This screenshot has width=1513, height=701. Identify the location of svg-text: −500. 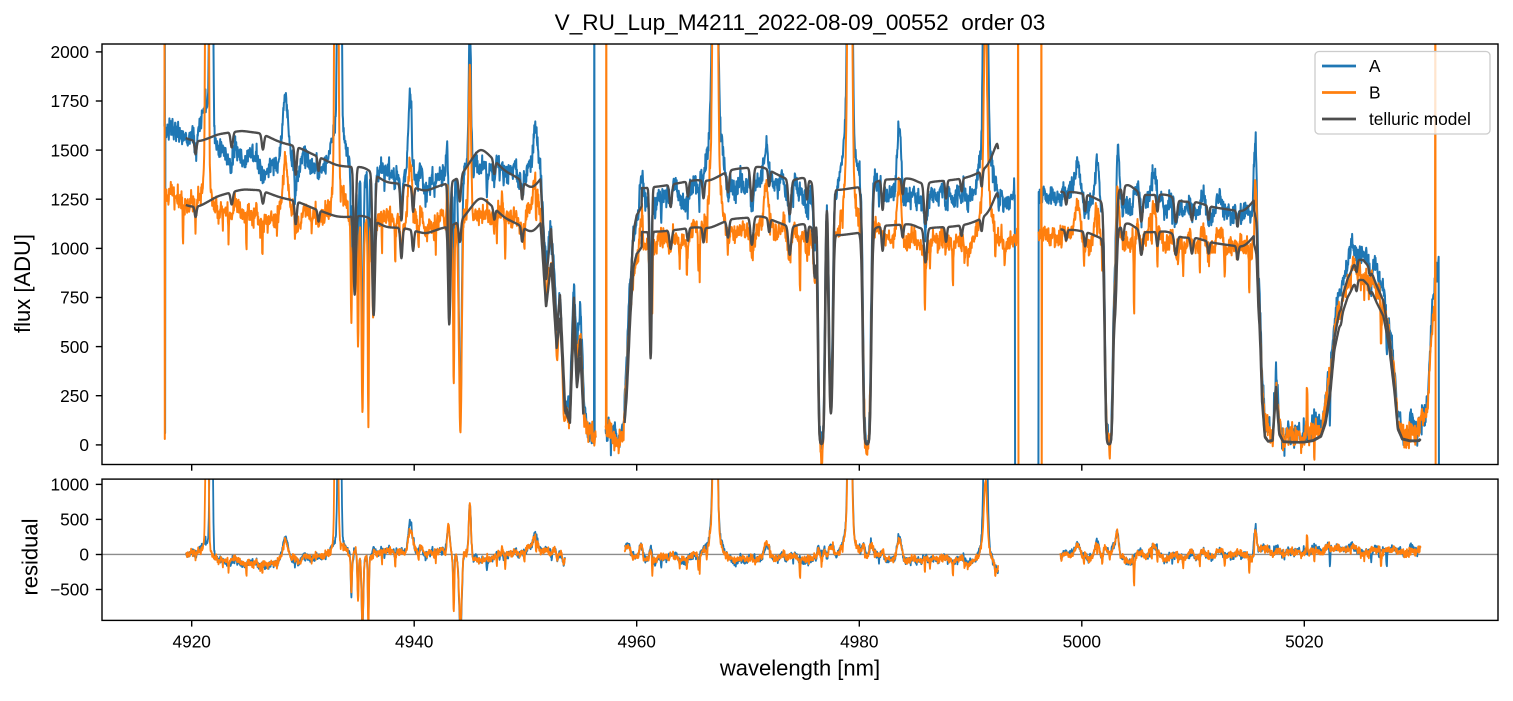
(69, 590).